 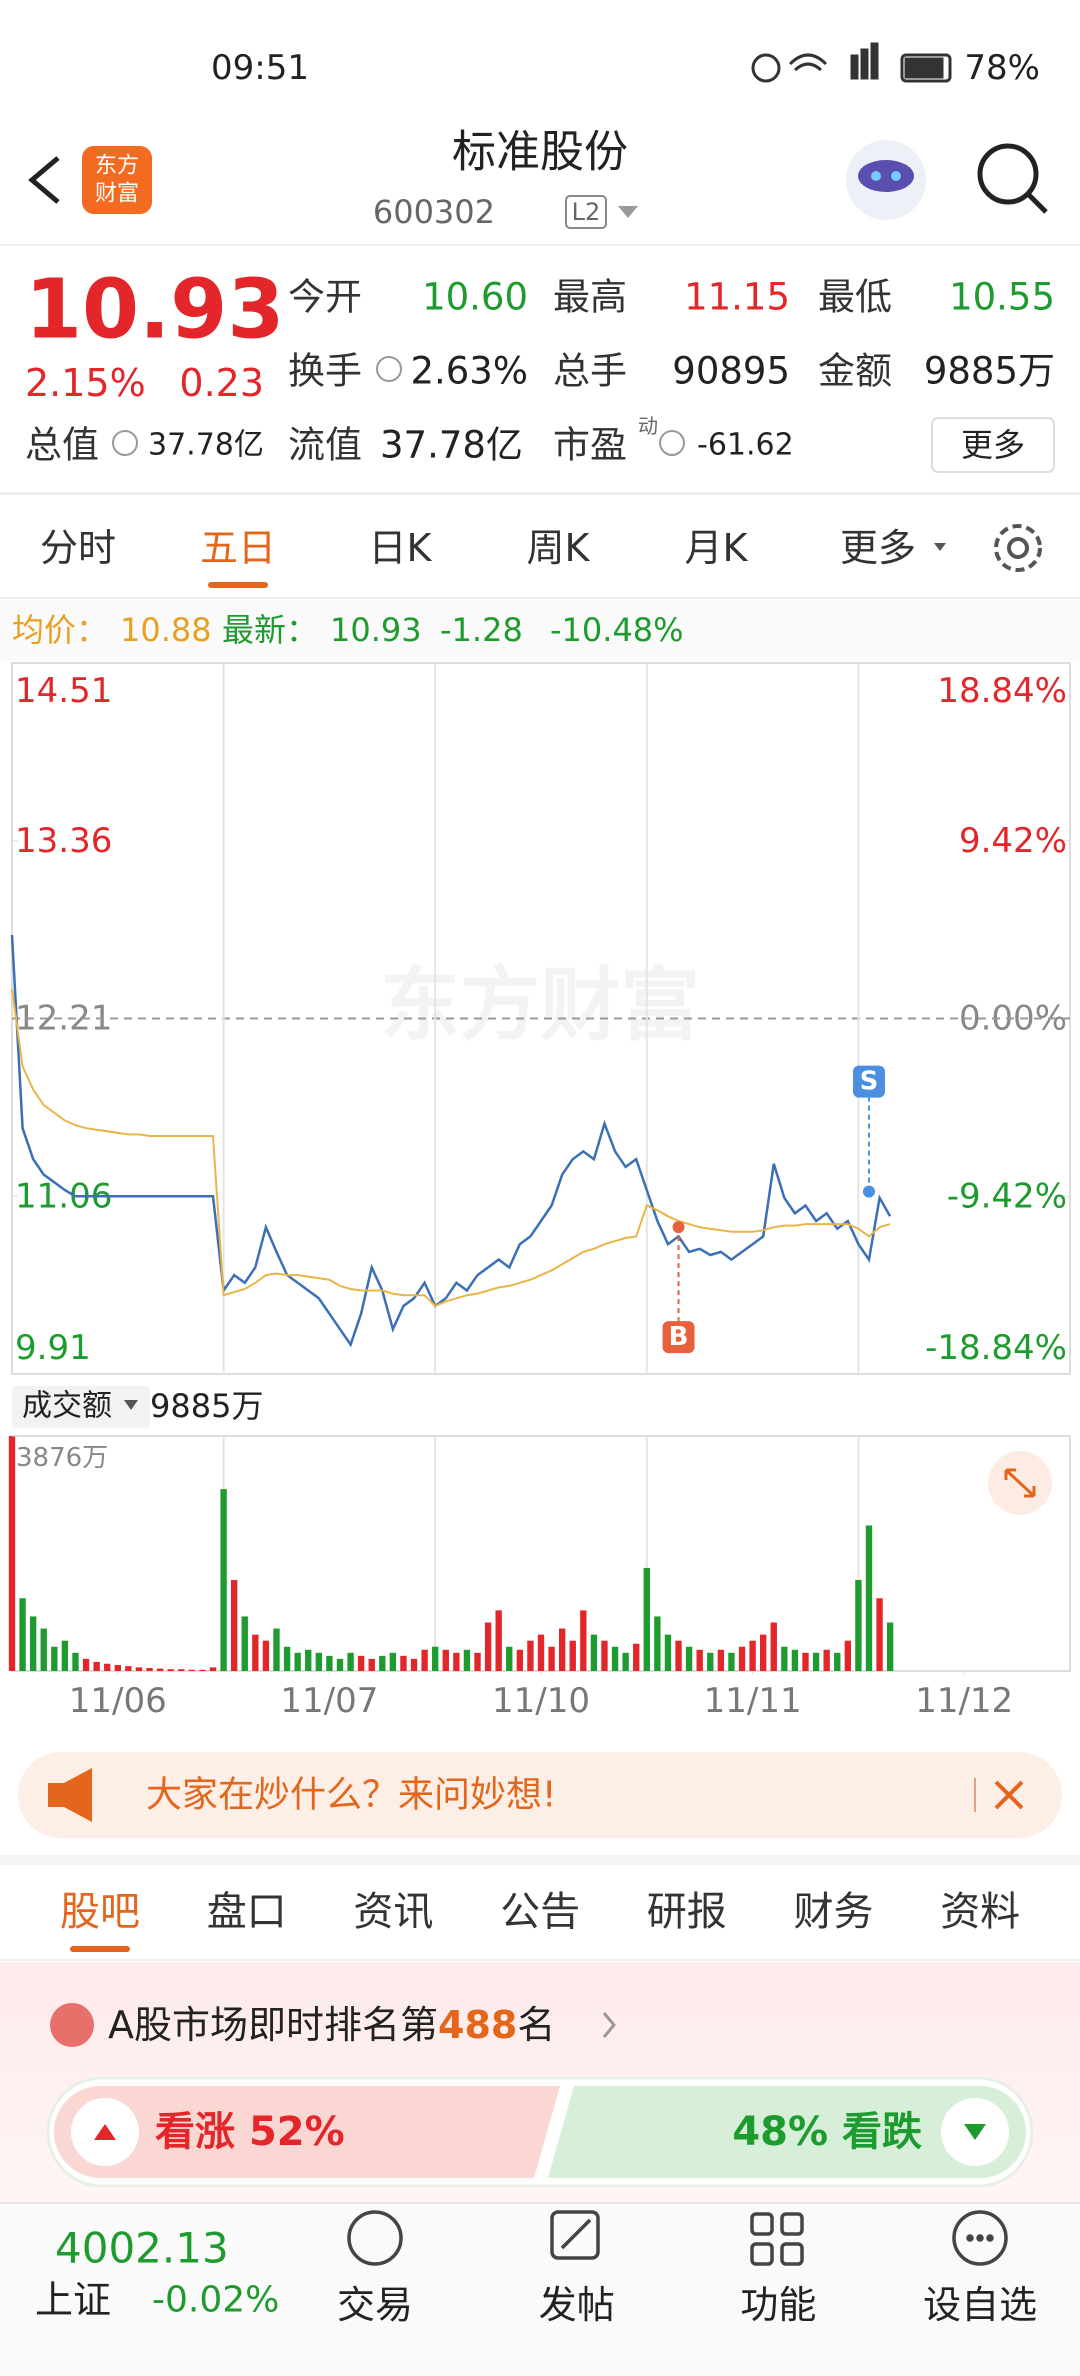 What do you see at coordinates (206, 445) in the screenshot?
I see `field-value: 37.78亿` at bounding box center [206, 445].